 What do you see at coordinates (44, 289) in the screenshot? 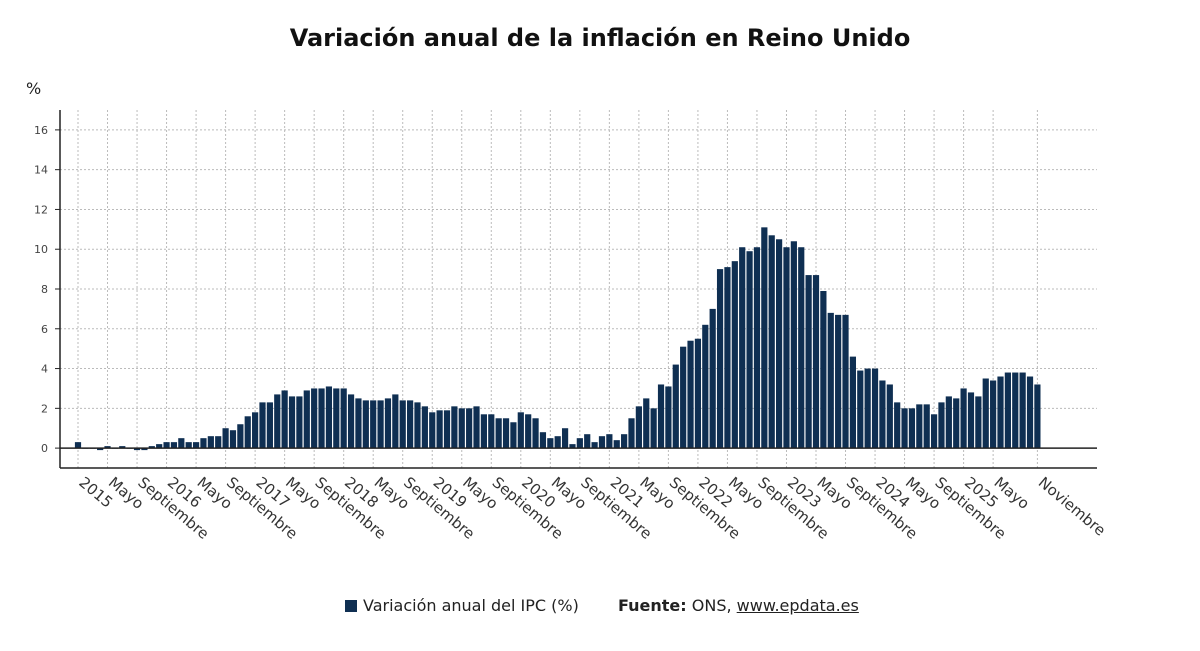
I see `y-tick-label: 8` at bounding box center [44, 289].